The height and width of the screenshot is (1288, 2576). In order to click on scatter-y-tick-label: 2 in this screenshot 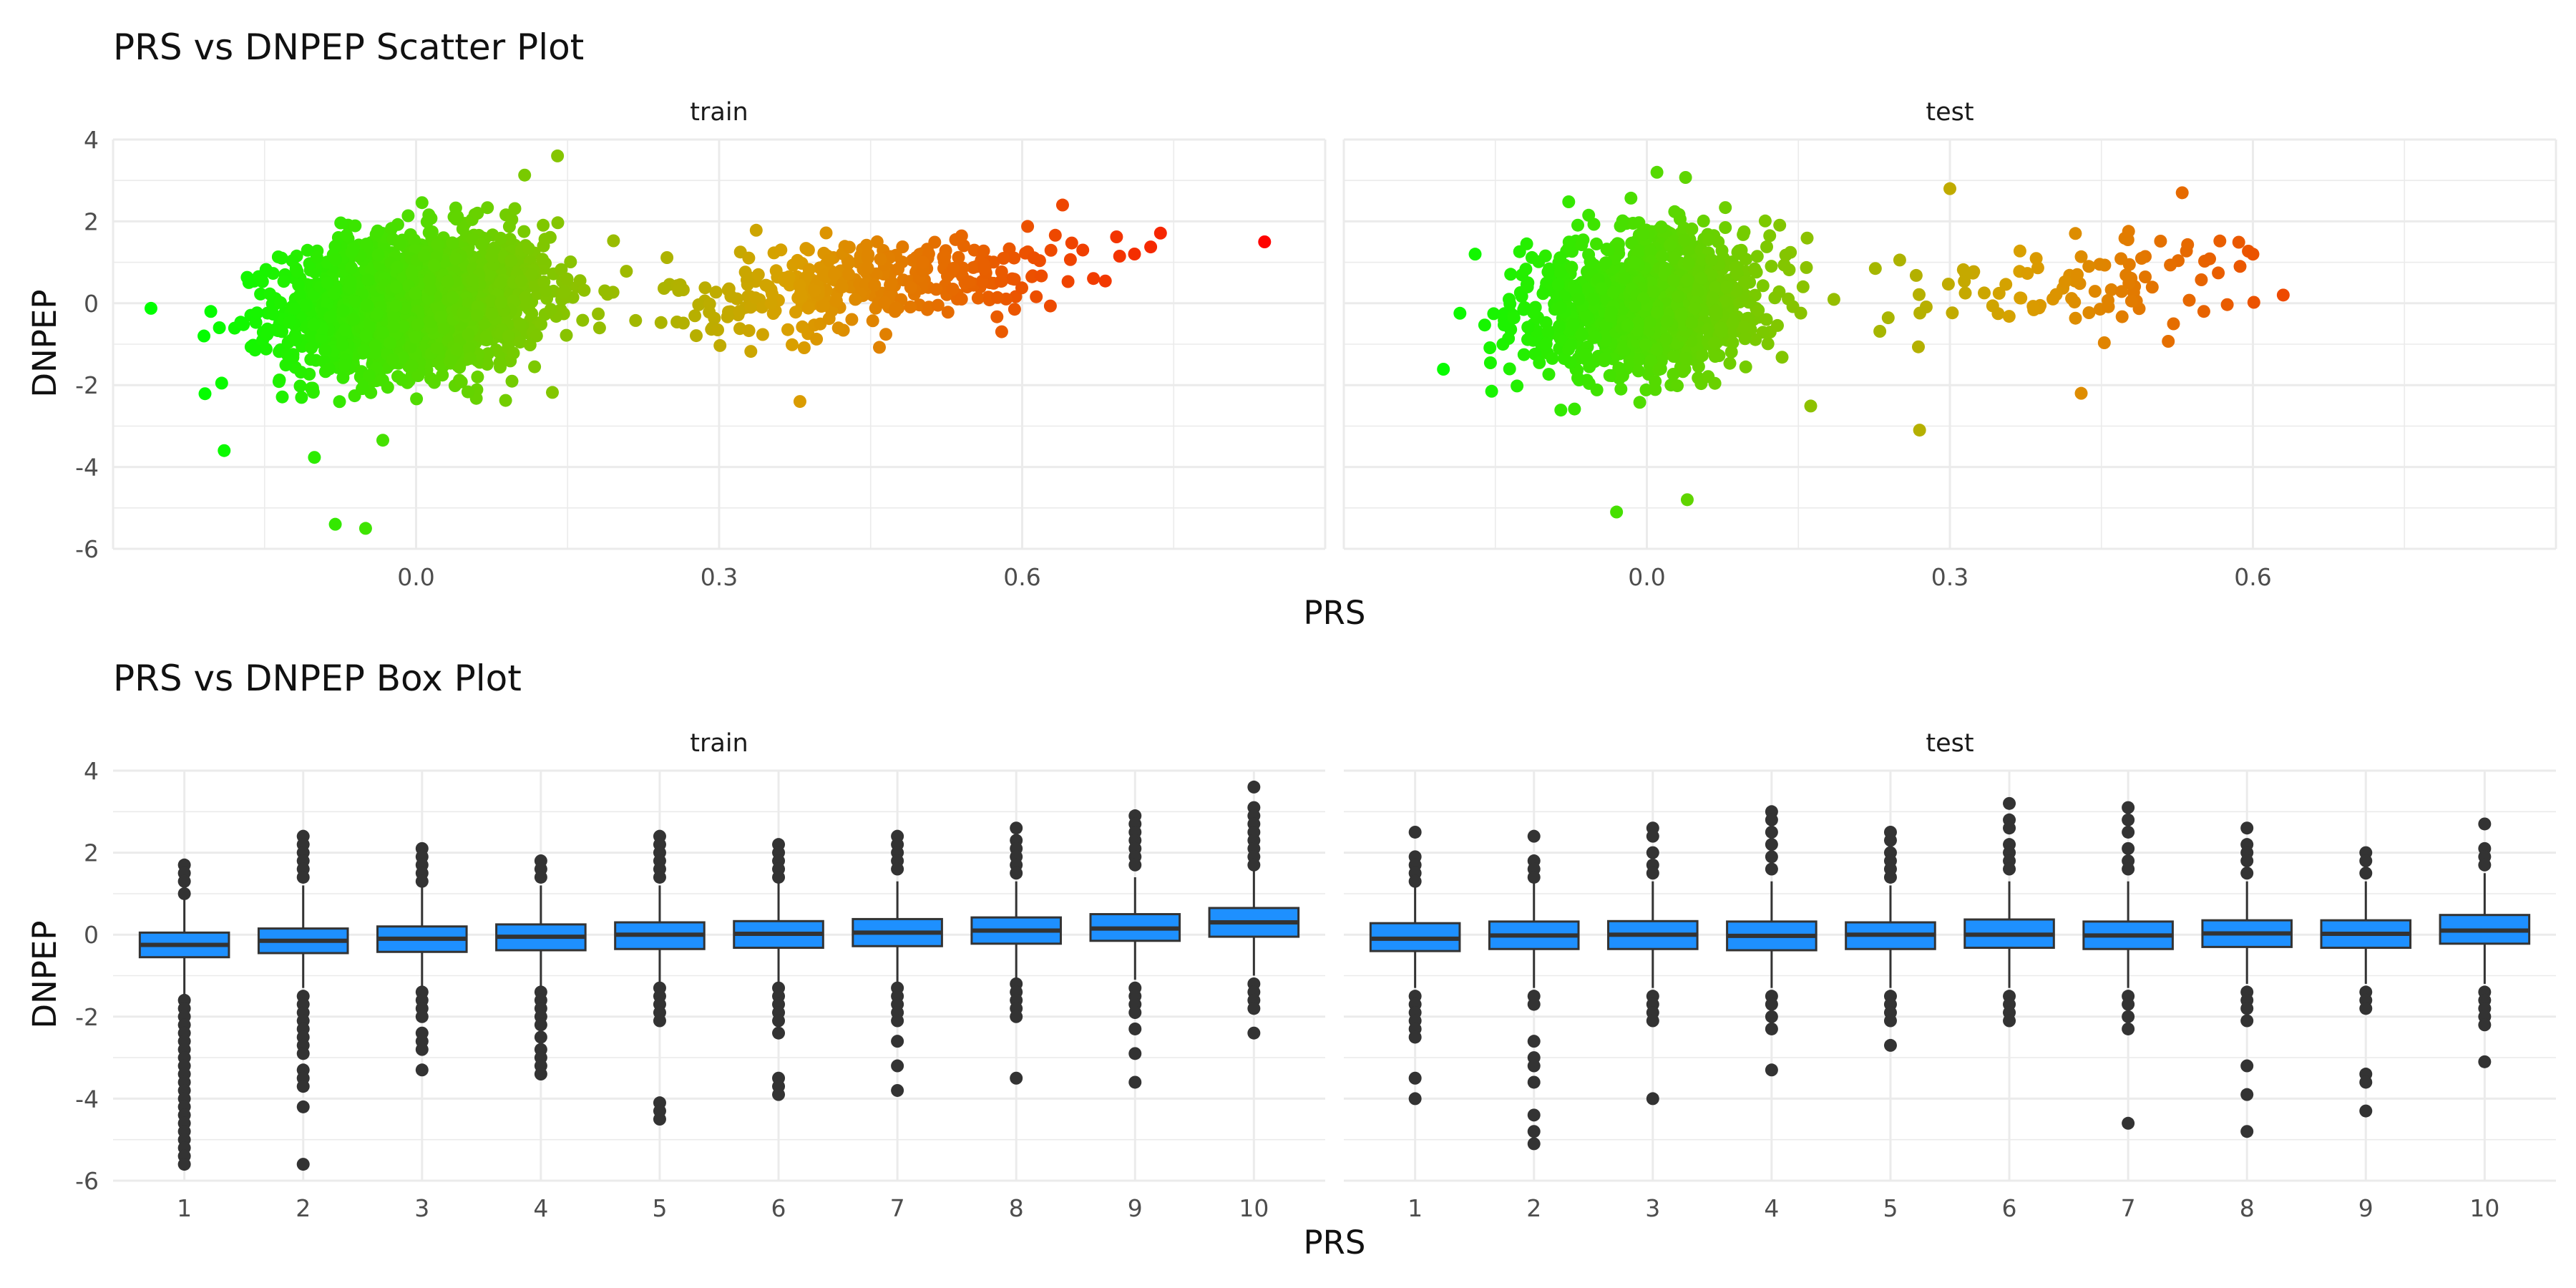, I will do `click(91, 221)`.